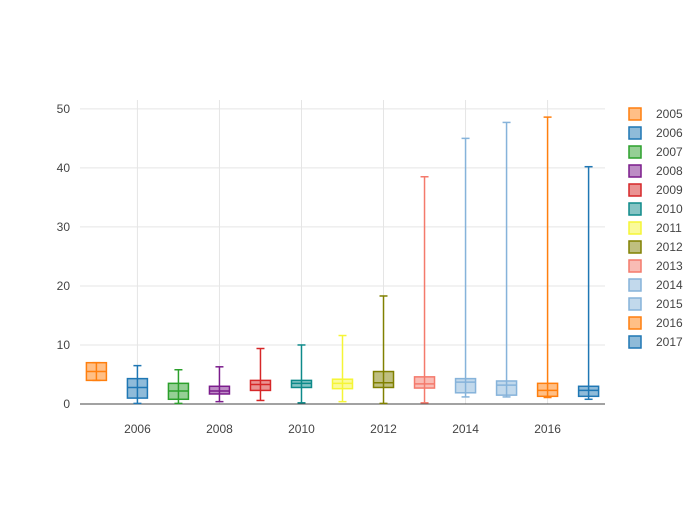 This screenshot has width=700, height=505. Describe the element at coordinates (64, 168) in the screenshot. I see `y-tick-label: 40` at that location.